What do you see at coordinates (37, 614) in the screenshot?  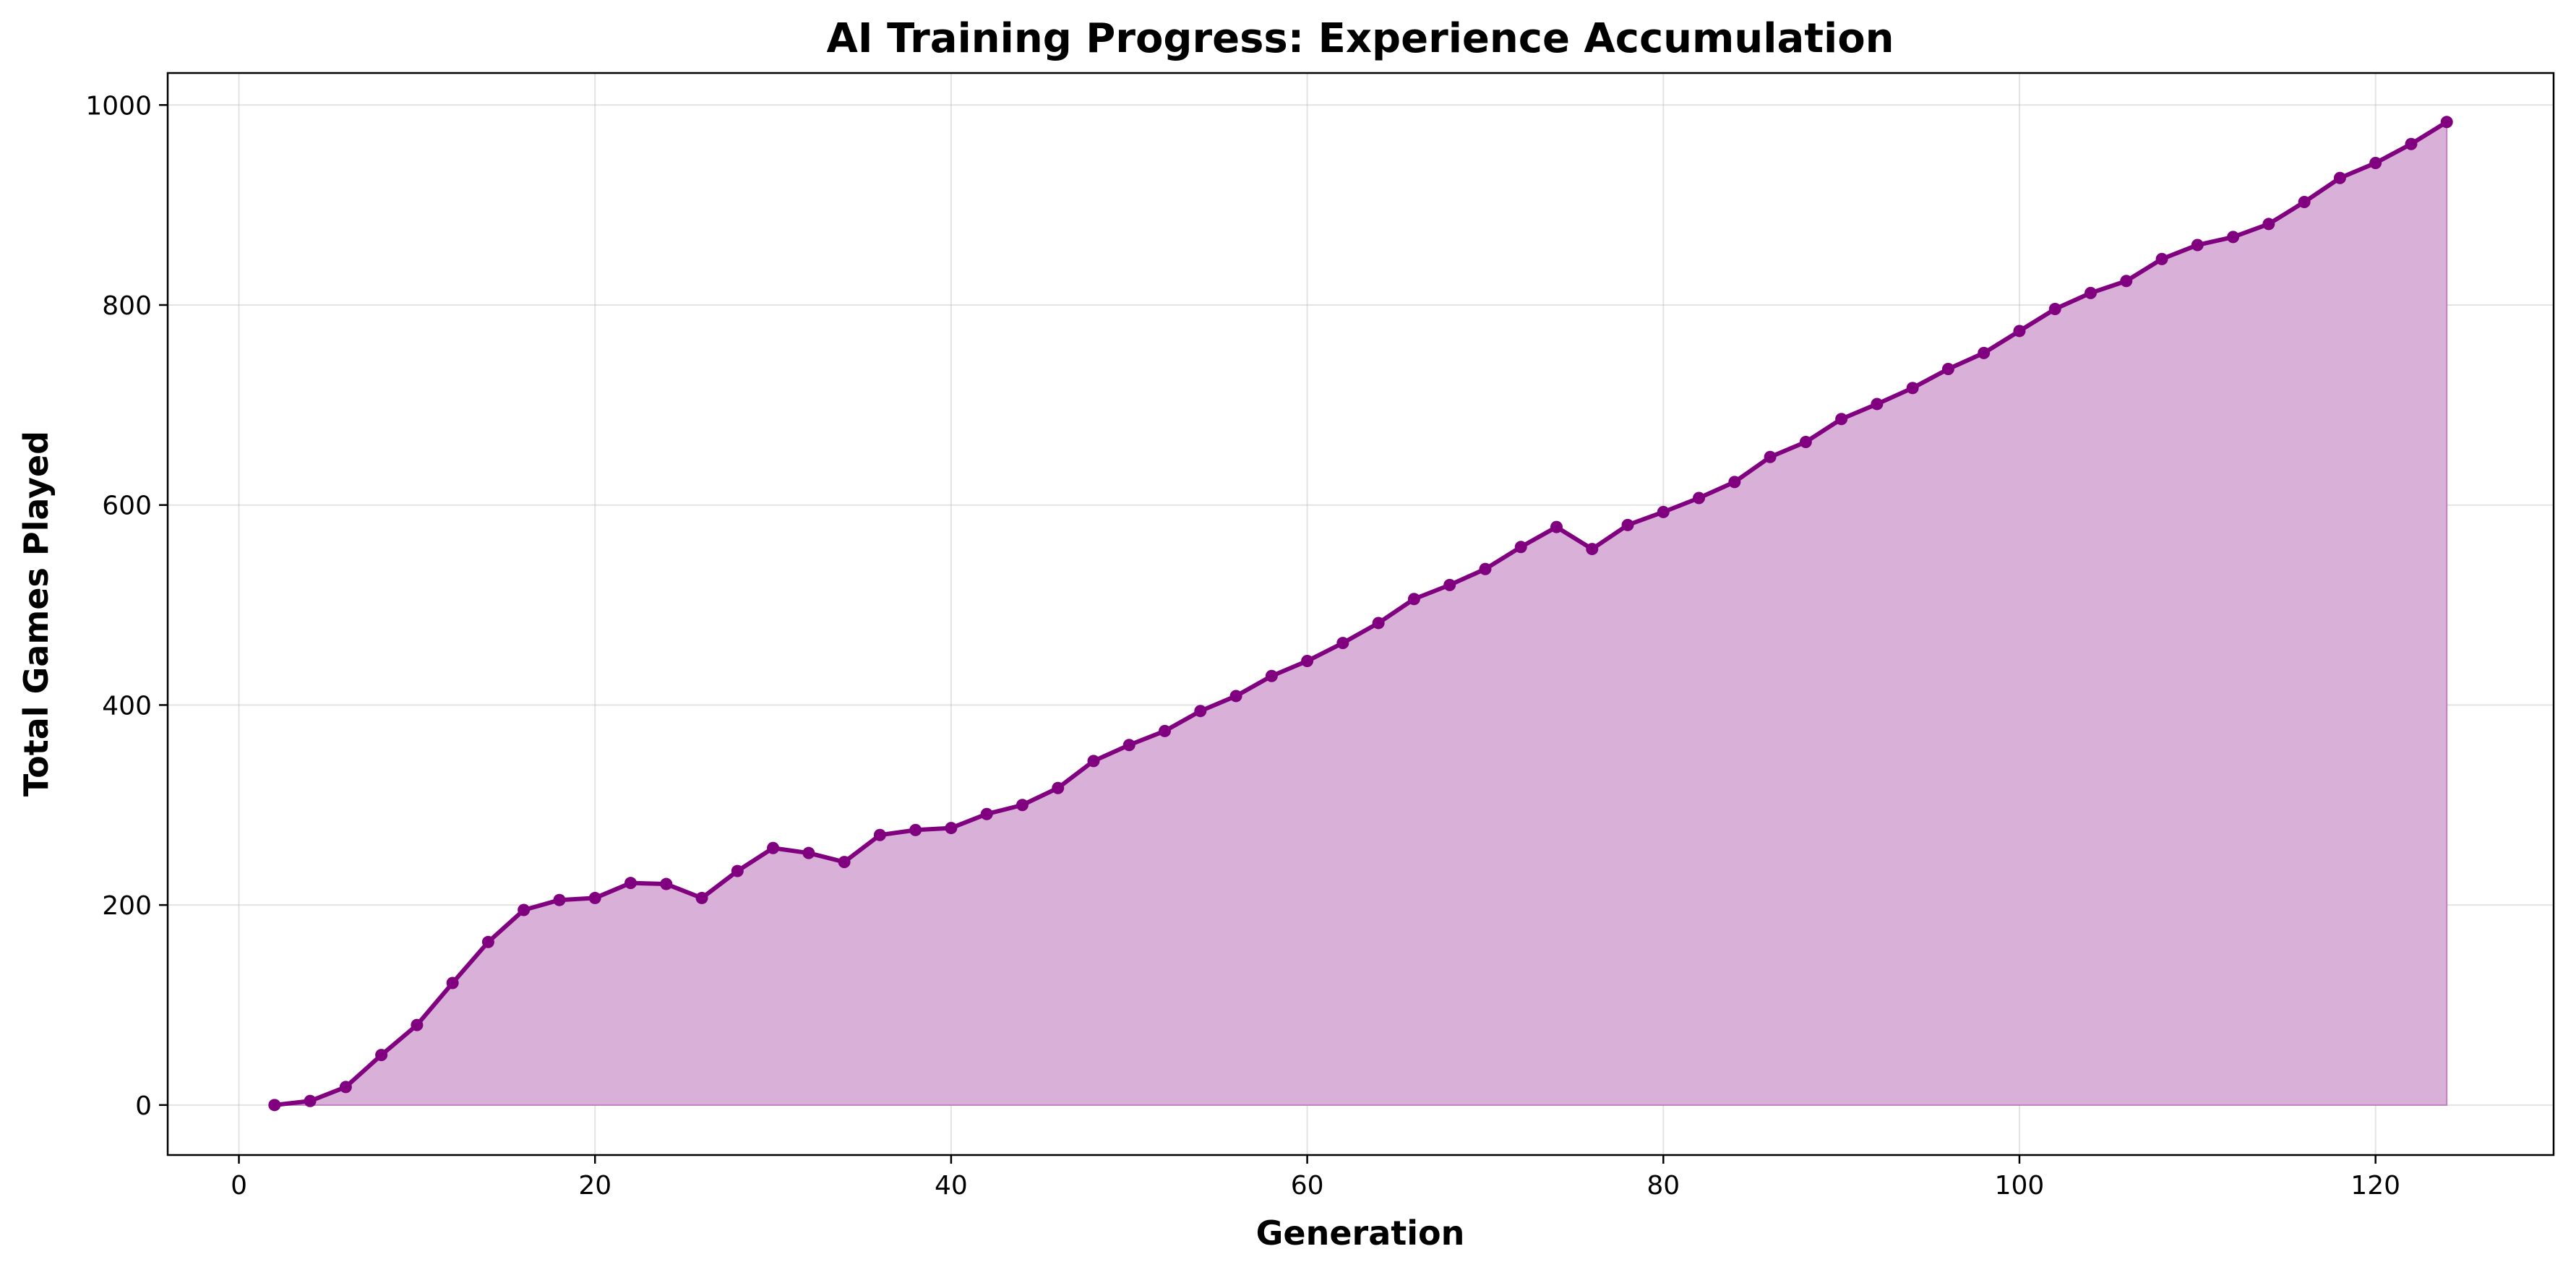 I see `y-axis-label: Total Games Played` at bounding box center [37, 614].